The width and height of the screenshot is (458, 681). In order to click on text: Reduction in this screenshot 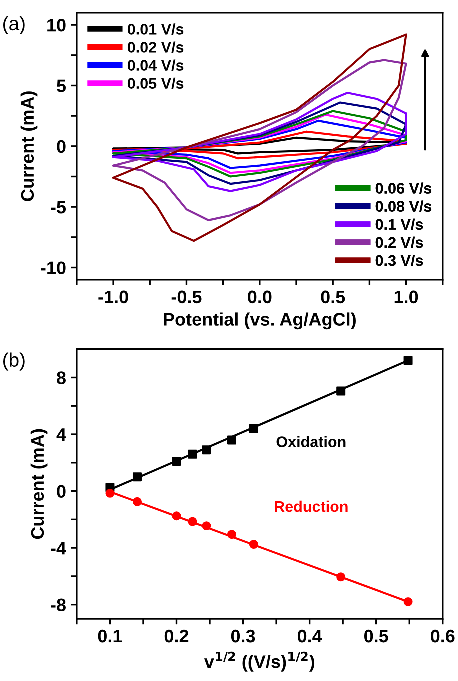, I will do `click(311, 506)`.